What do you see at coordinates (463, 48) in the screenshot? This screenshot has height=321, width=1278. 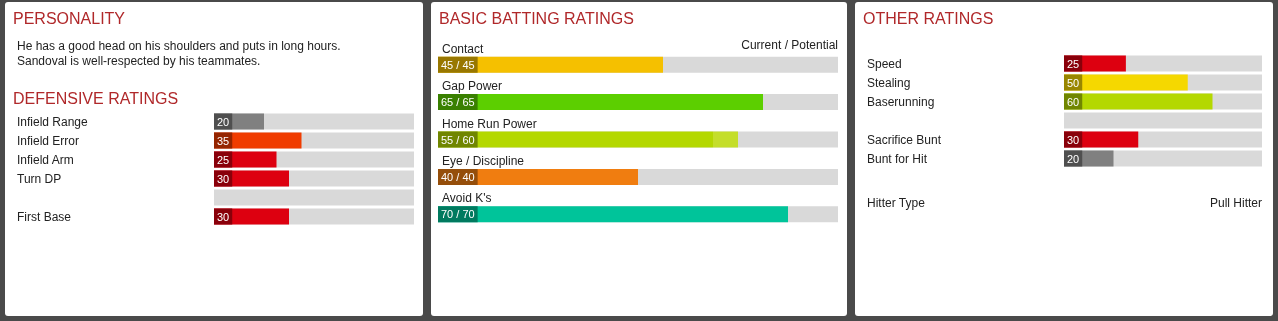 I see `y-tick-label: Contact` at bounding box center [463, 48].